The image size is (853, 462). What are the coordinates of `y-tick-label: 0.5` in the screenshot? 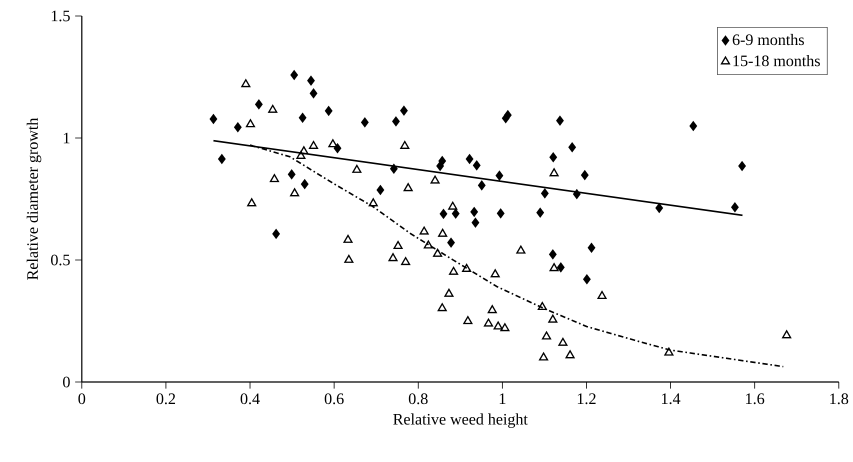 It's located at (60, 260).